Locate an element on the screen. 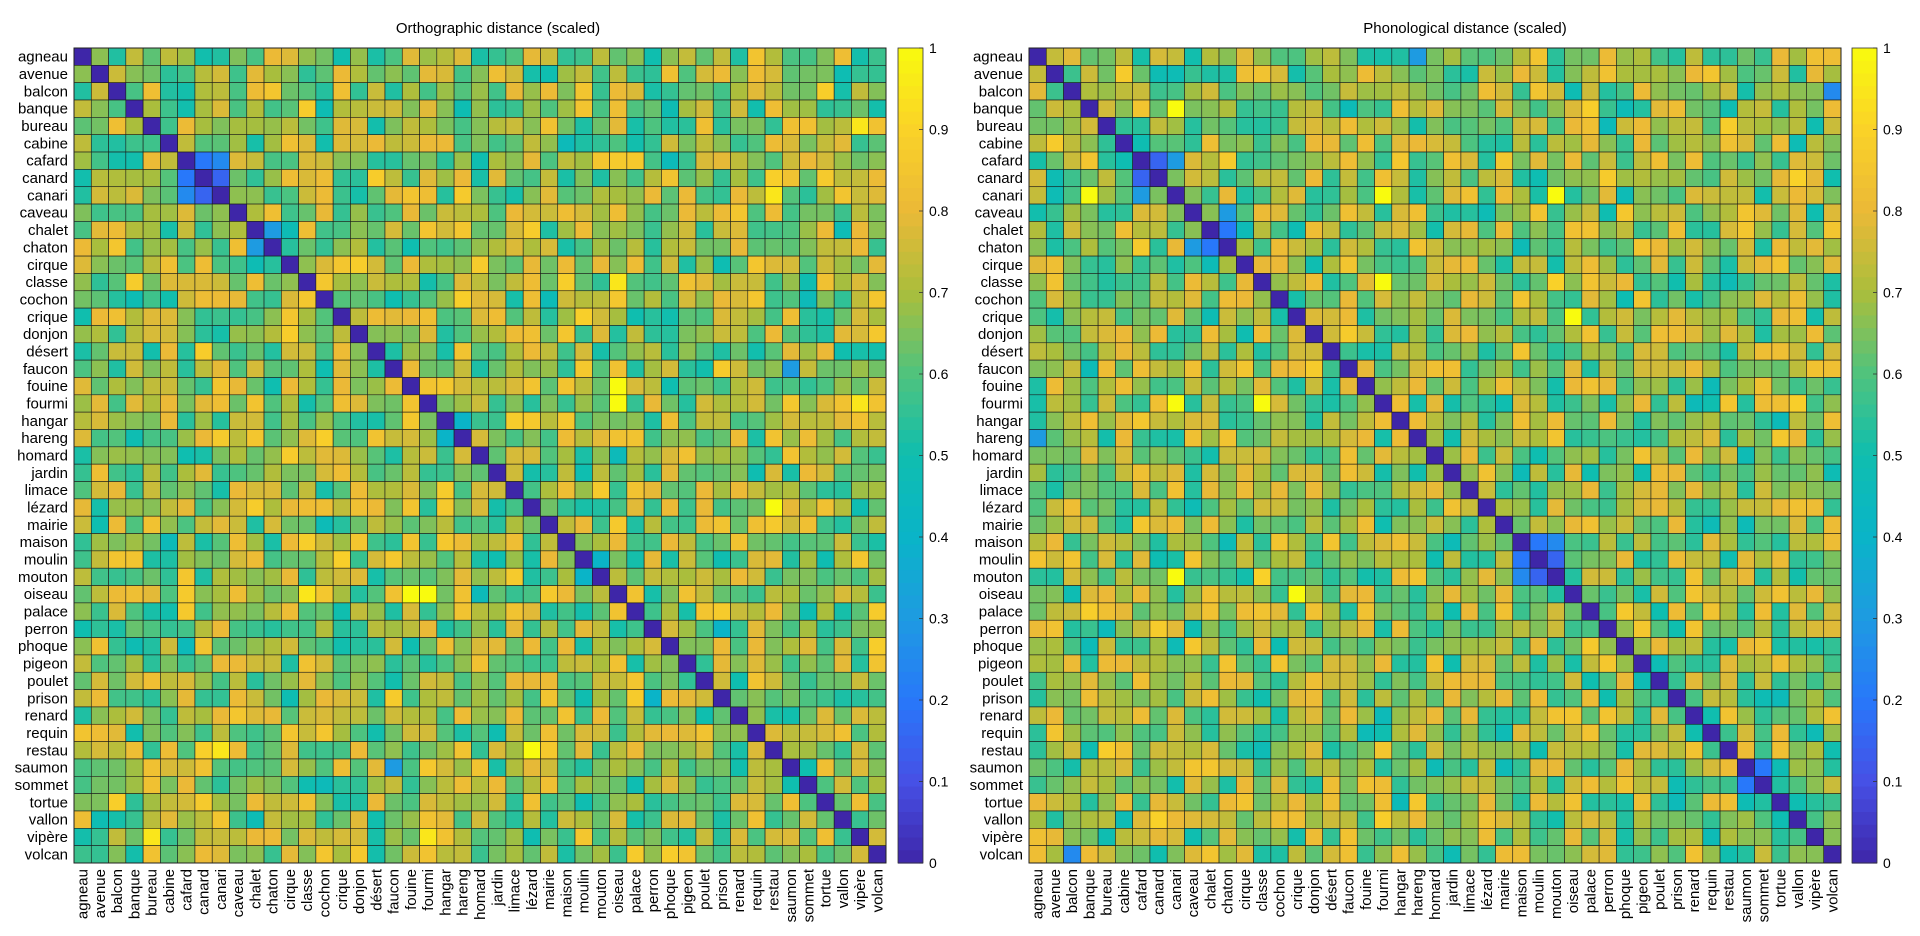 Image resolution: width=1920 pixels, height=936 pixels. row-label: phoque is located at coordinates (43, 646).